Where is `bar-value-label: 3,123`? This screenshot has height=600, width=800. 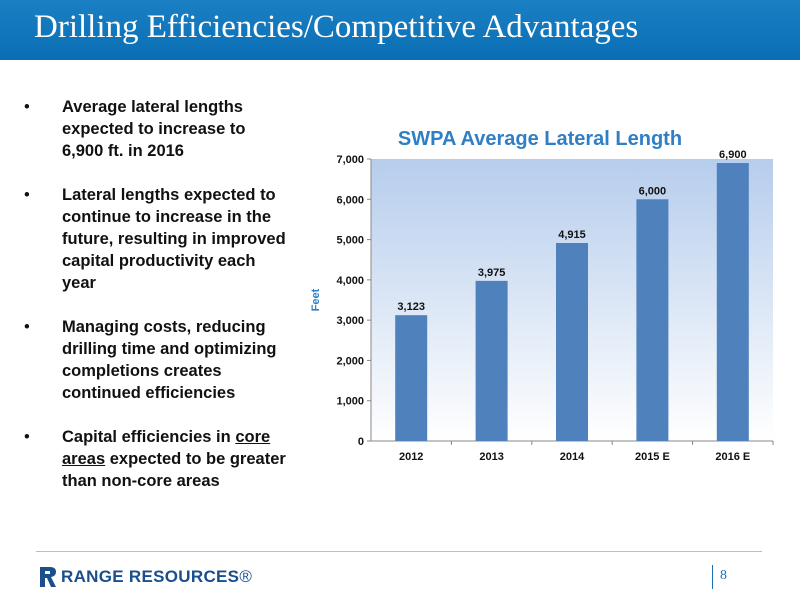 bar-value-label: 3,123 is located at coordinates (411, 307).